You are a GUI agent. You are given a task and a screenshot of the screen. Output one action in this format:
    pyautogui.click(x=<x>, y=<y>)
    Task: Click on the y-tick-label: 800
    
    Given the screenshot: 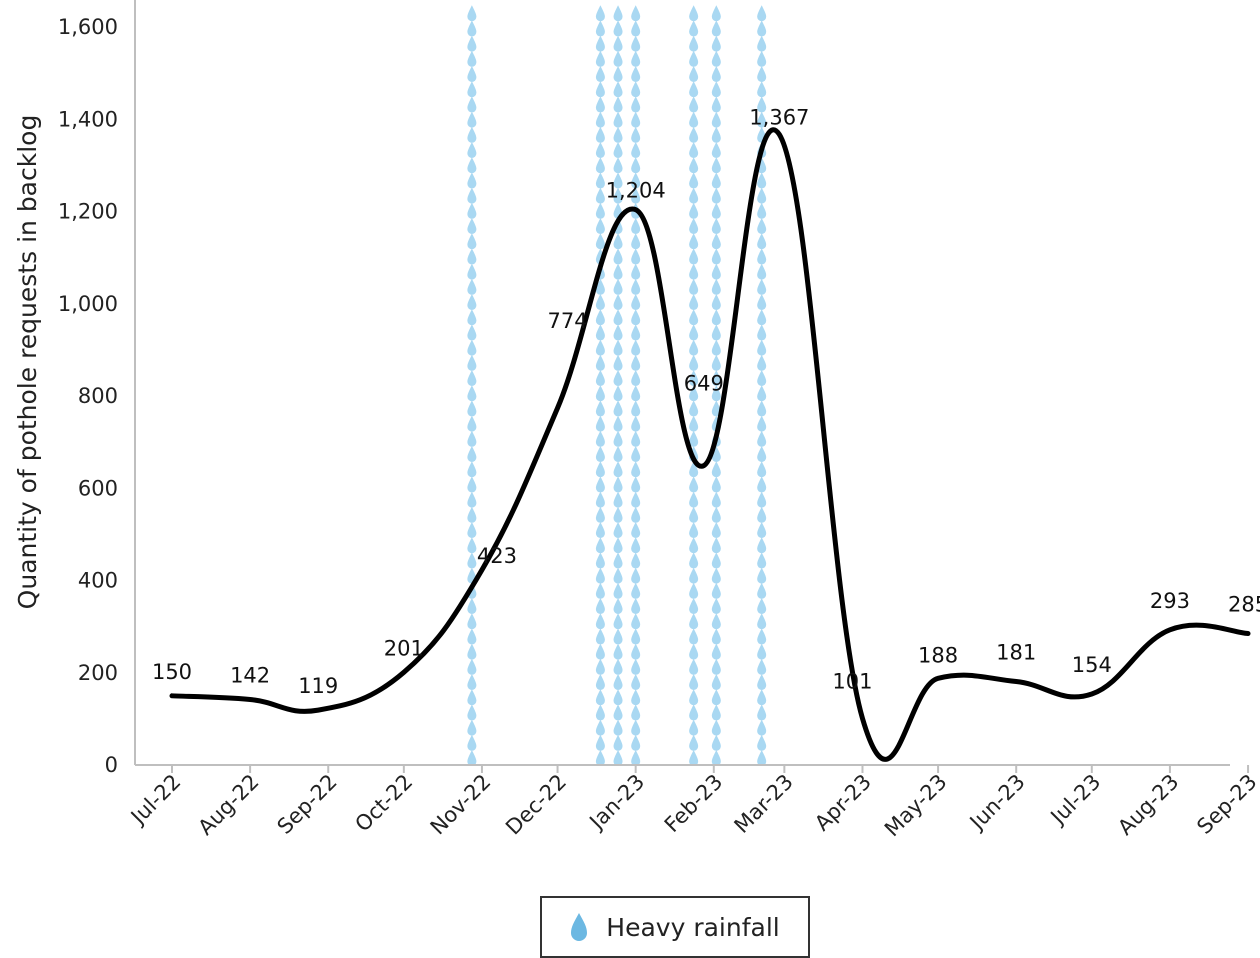 What is the action you would take?
    pyautogui.click(x=98, y=396)
    